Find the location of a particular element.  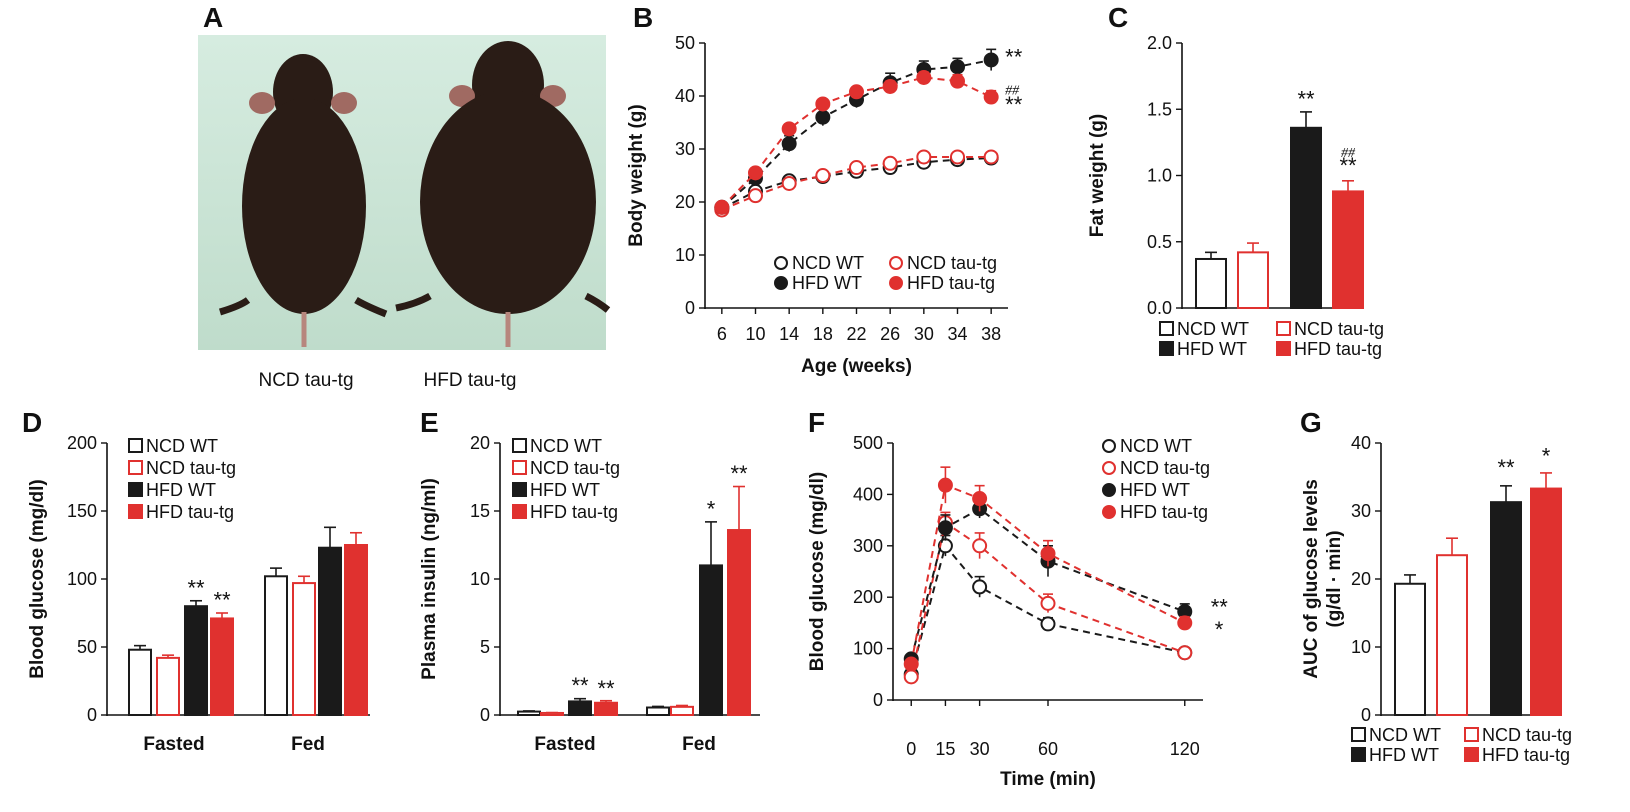

bar-ncd-wt-fasted is located at coordinates (140, 680).